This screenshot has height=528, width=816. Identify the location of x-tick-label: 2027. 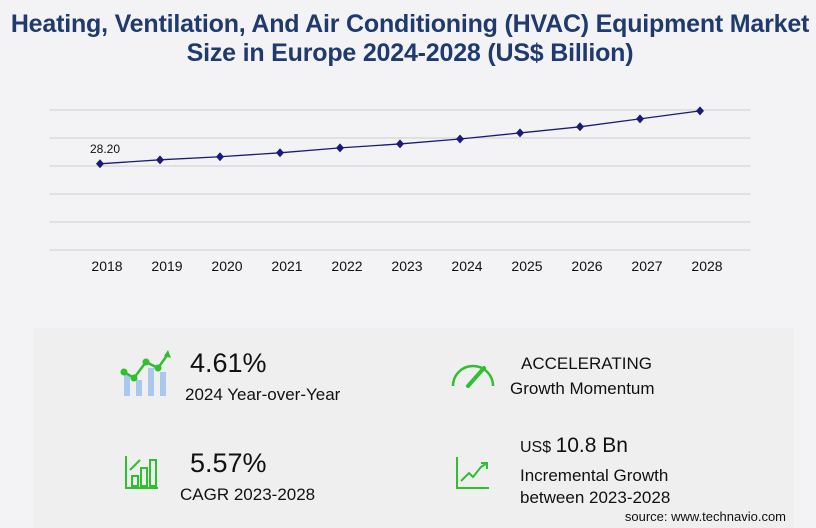
(646, 266).